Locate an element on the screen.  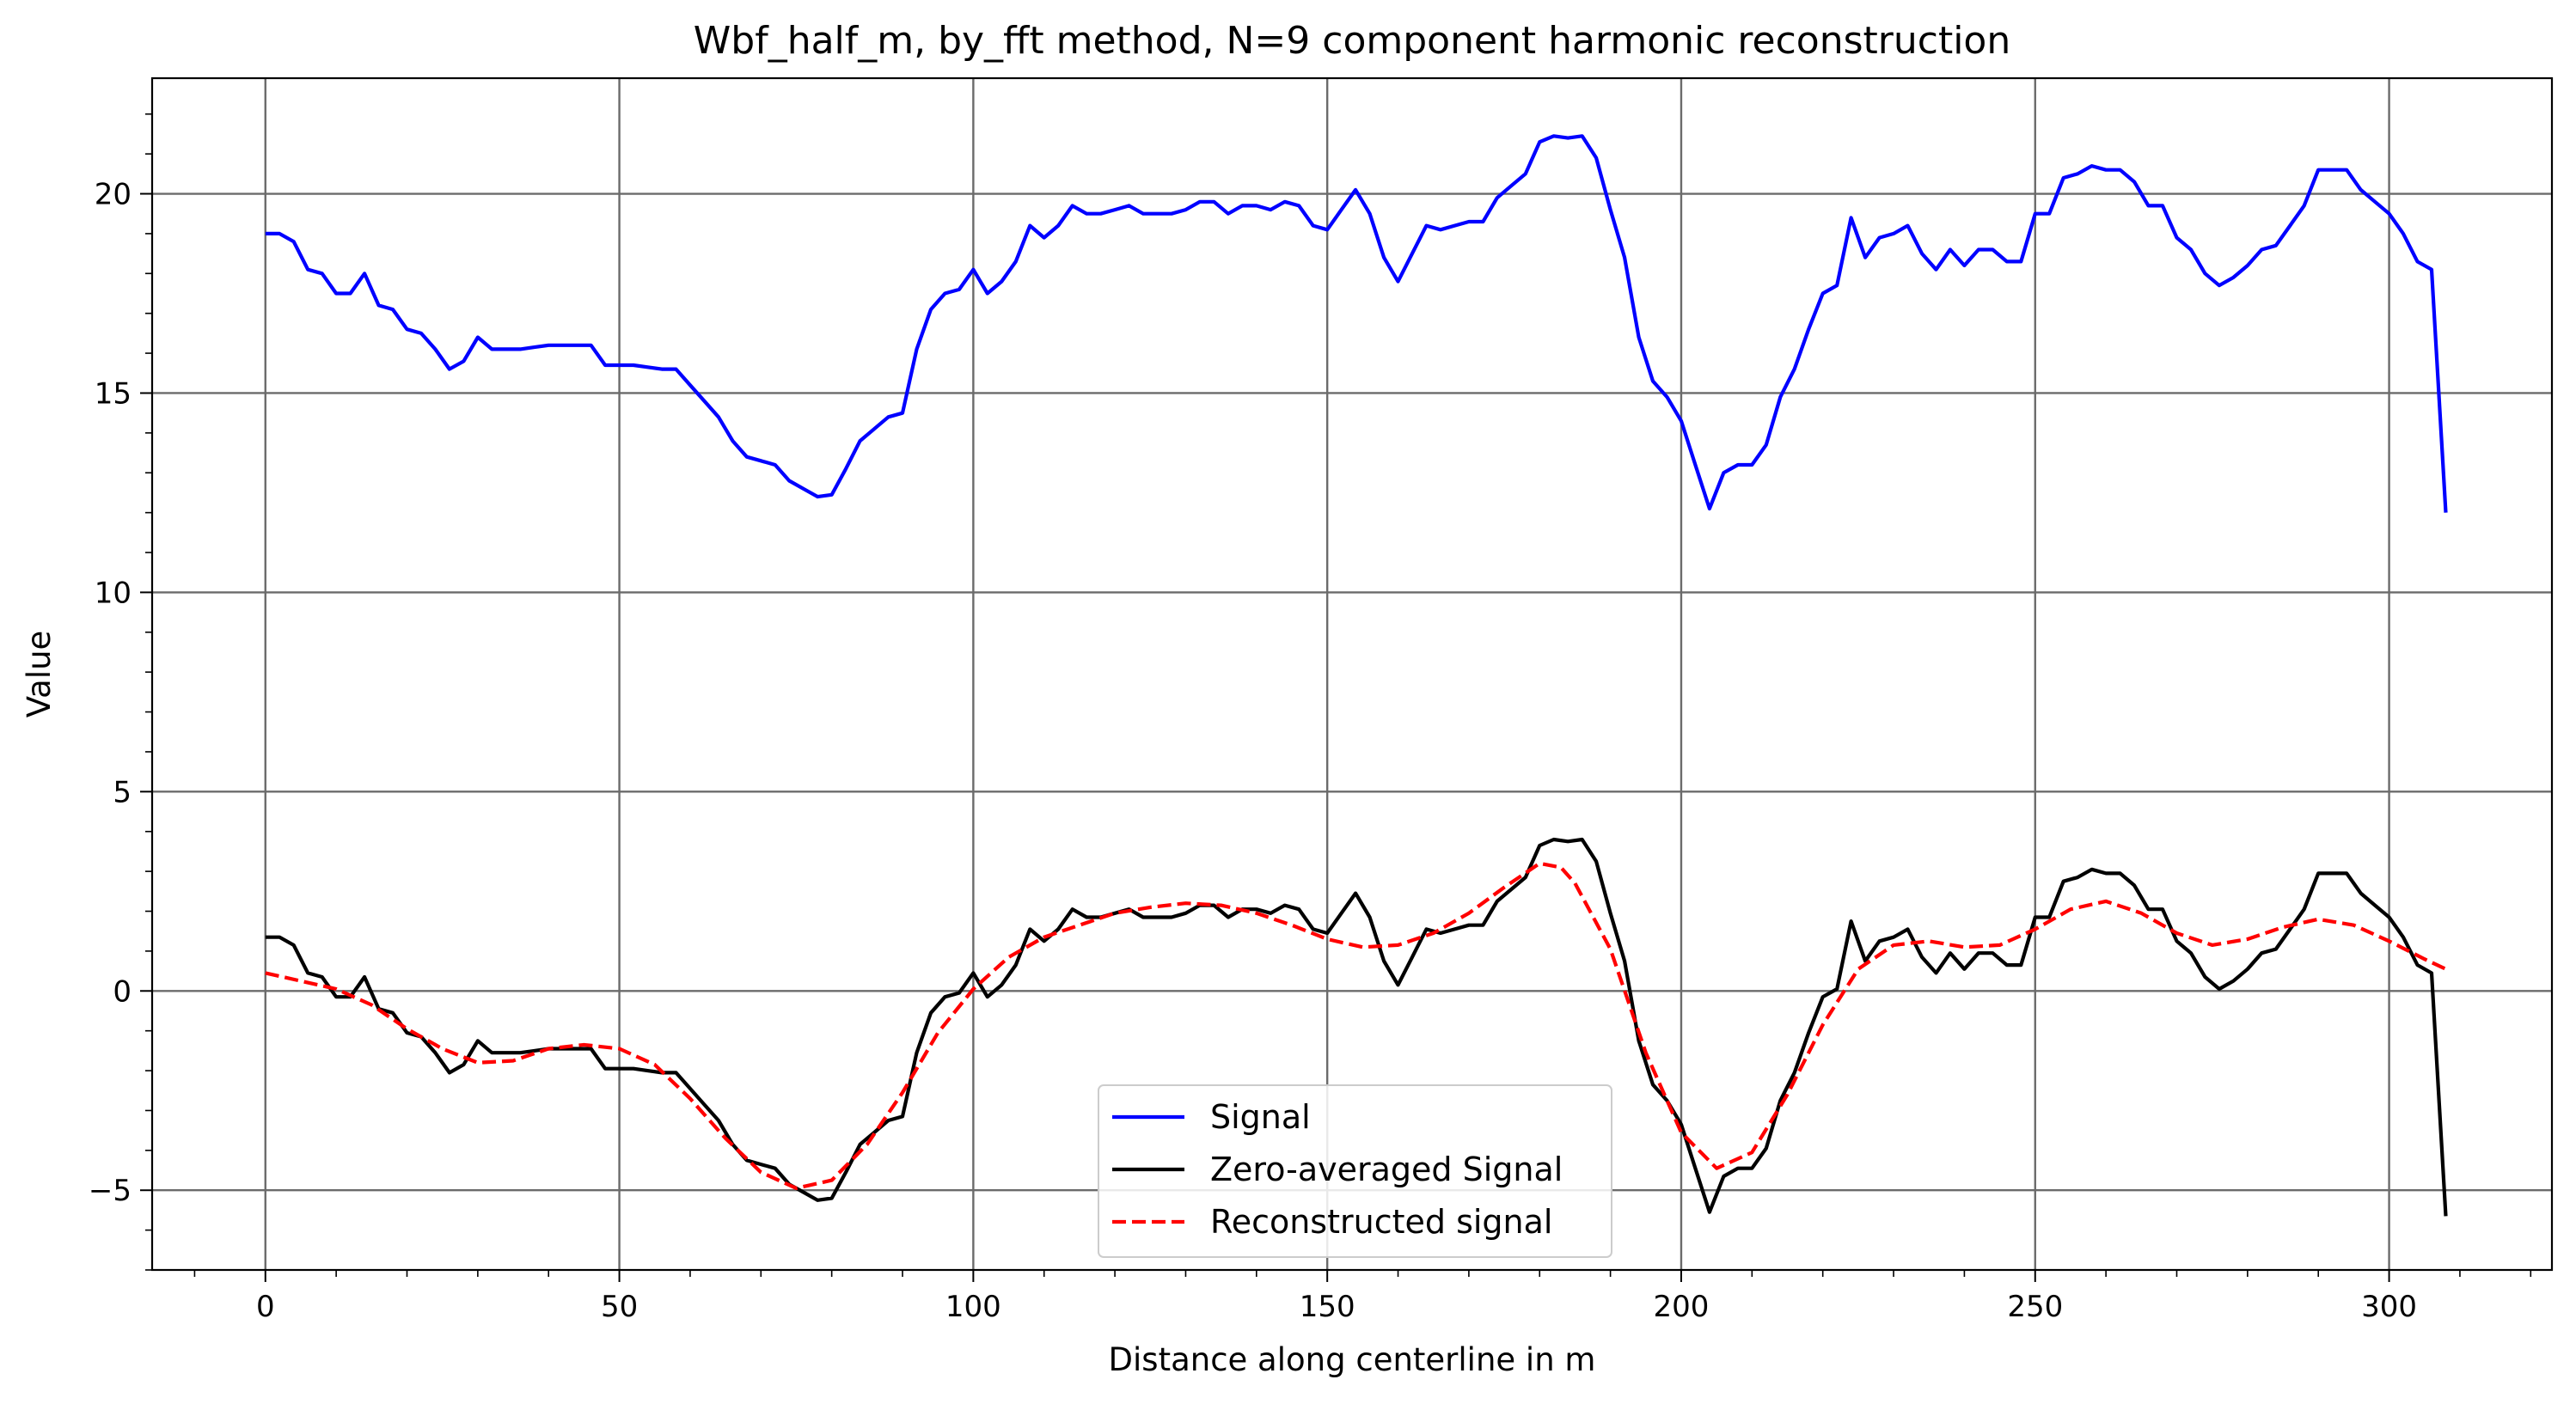
legend-box is located at coordinates (1355, 1171).